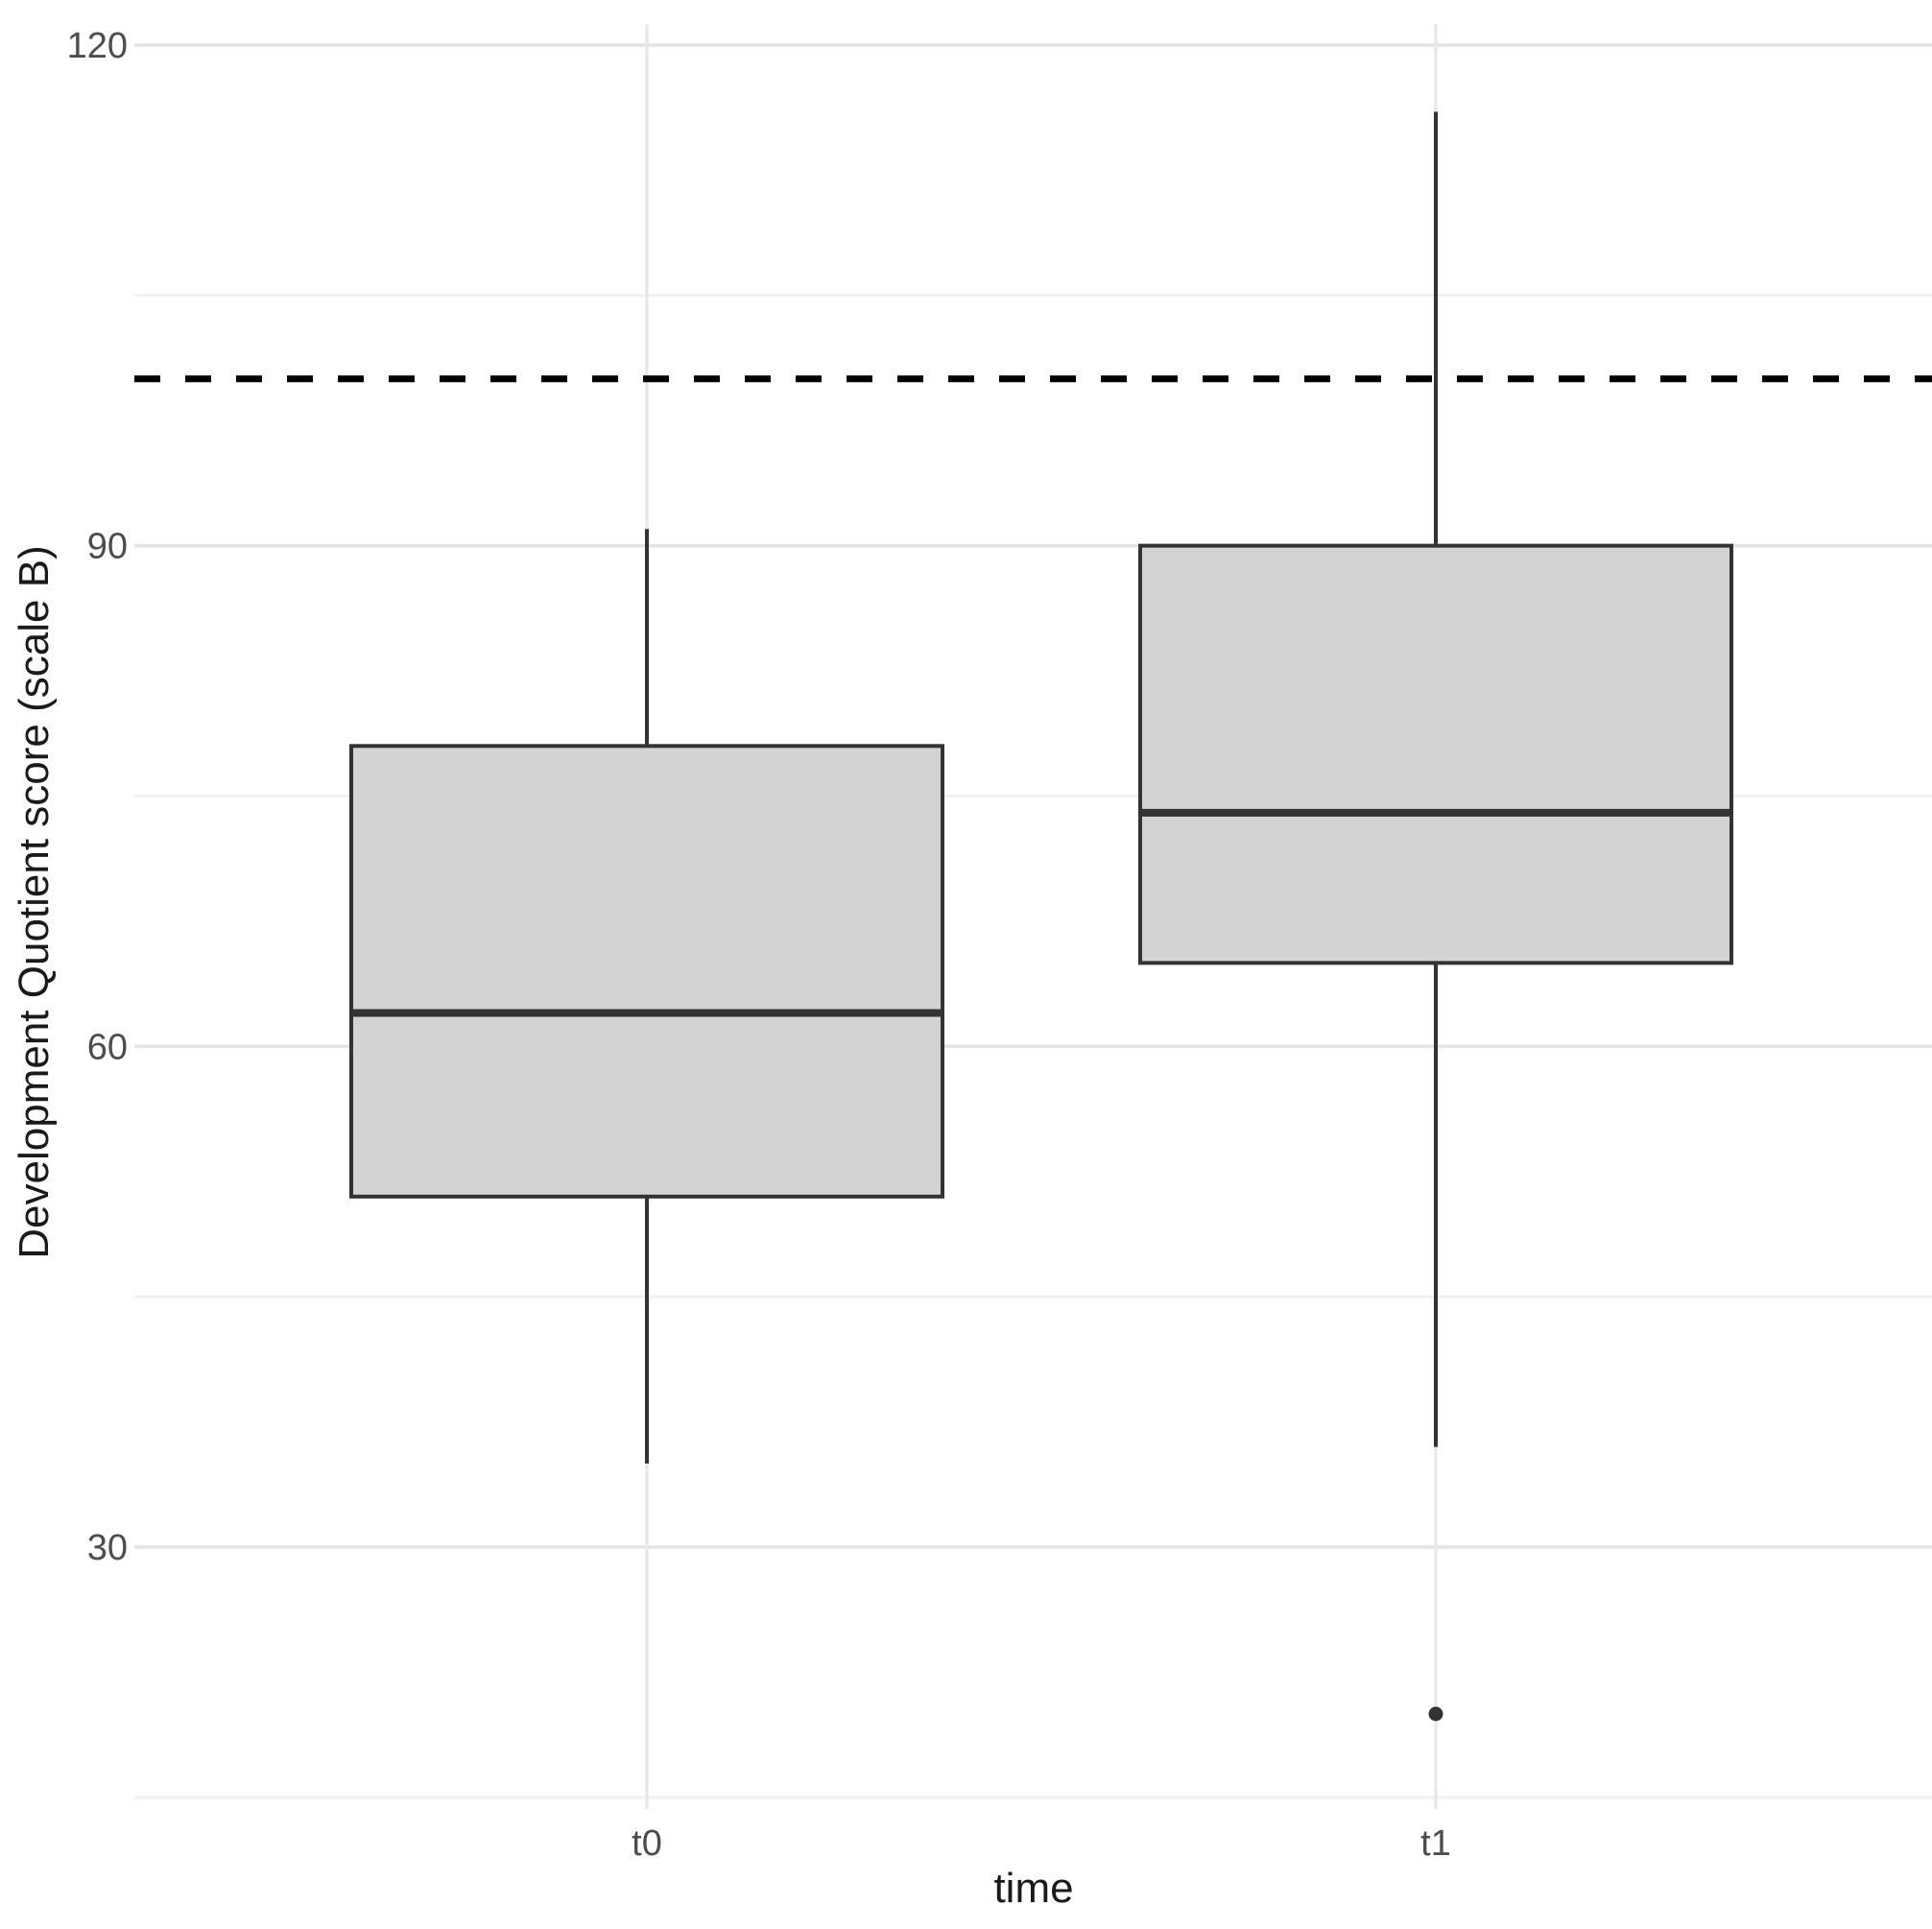 This screenshot has height=1929, width=1932. Describe the element at coordinates (107, 1047) in the screenshot. I see `y-tick-label-60: 60` at that location.